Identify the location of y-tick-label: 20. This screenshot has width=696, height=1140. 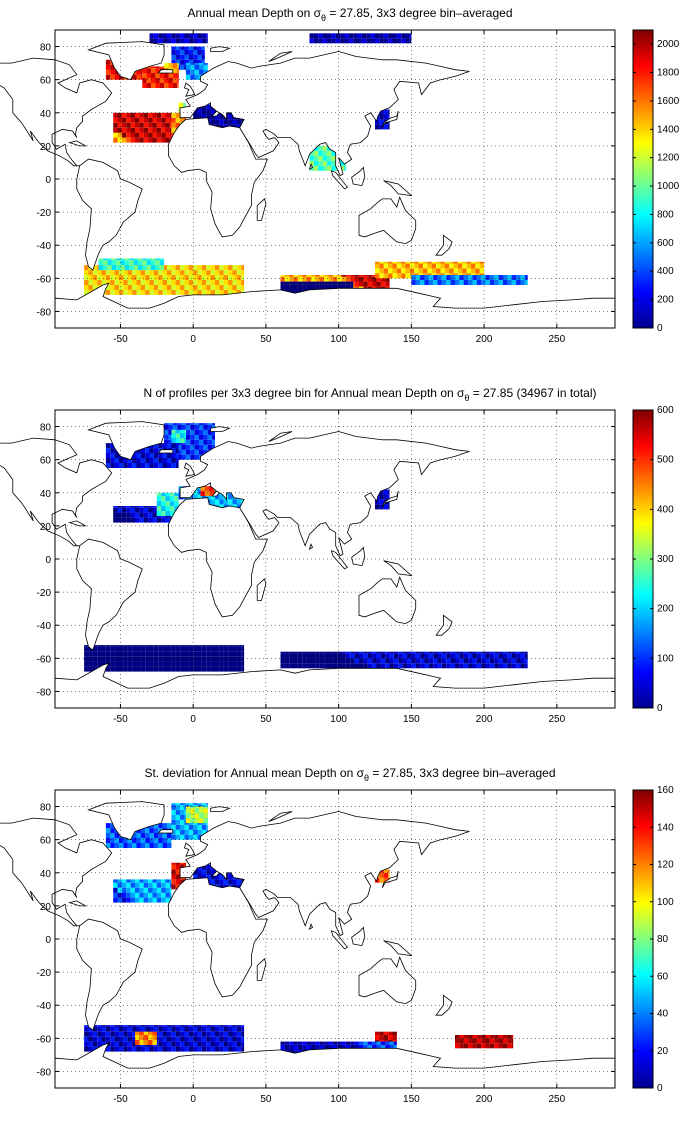
(46, 147).